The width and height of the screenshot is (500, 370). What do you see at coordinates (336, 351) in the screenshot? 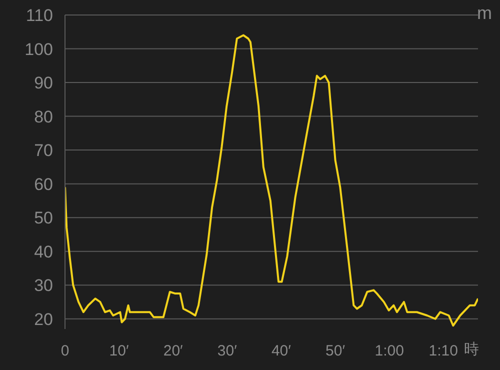
I see `x-tick-label: 50′` at bounding box center [336, 351].